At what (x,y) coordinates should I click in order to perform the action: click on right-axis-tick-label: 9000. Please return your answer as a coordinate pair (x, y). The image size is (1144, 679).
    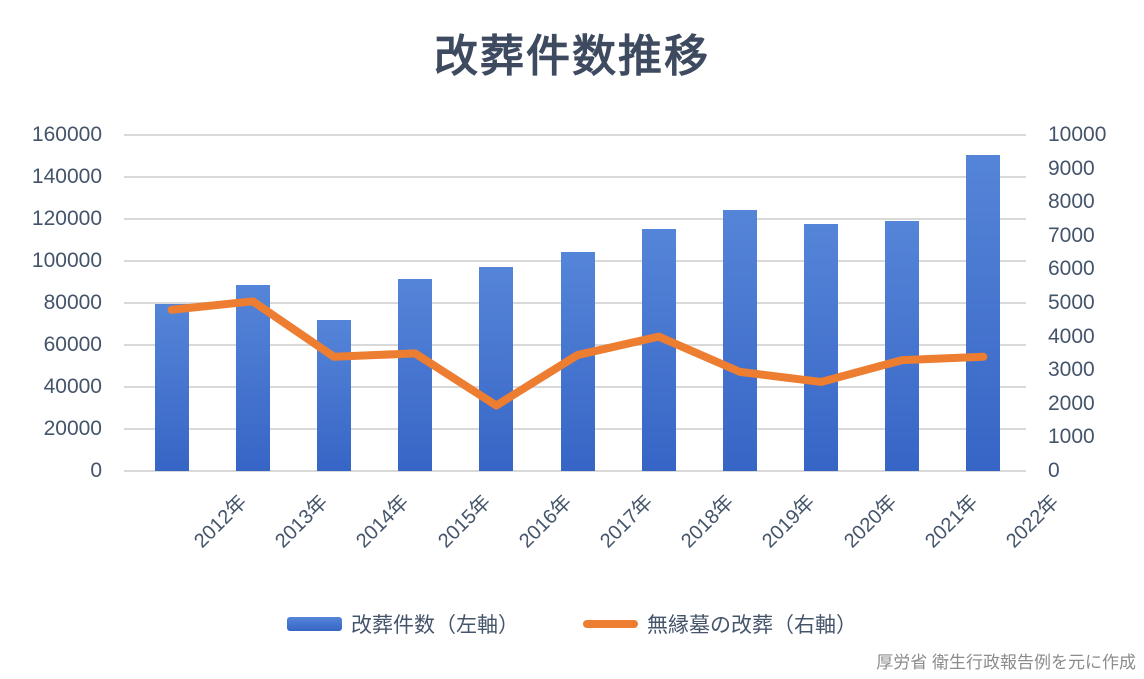
    Looking at the image, I should click on (1071, 168).